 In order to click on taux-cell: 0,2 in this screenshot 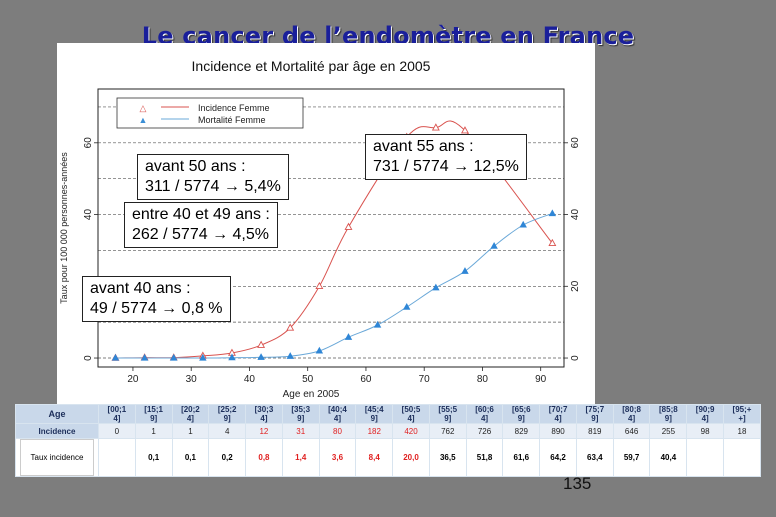, I will do `click(227, 457)`.